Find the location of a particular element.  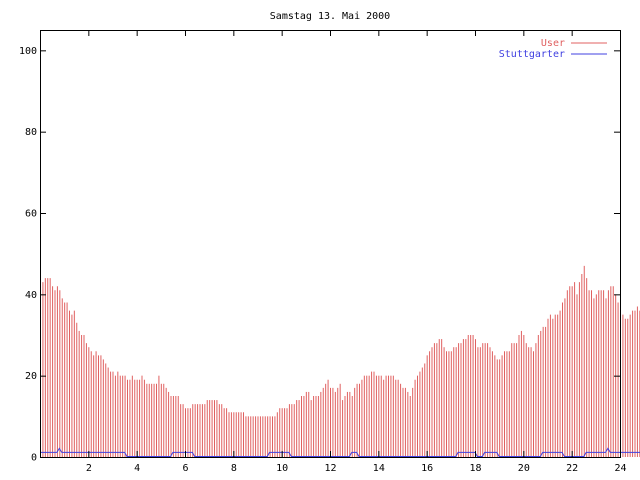

y-tick-label: 80 is located at coordinates (31, 132).